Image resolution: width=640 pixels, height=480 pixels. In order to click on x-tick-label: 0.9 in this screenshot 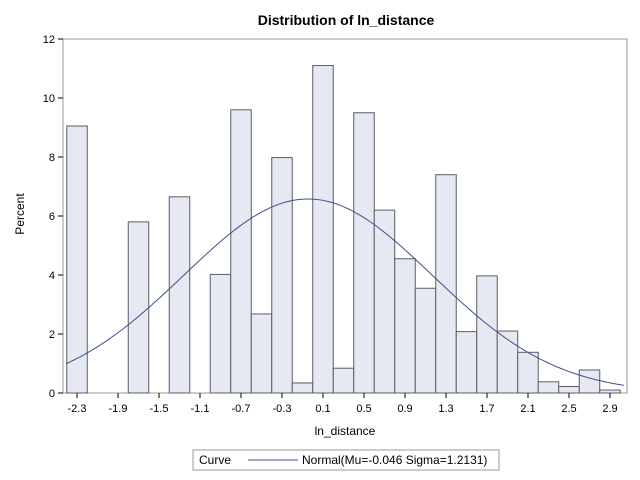, I will do `click(404, 409)`.